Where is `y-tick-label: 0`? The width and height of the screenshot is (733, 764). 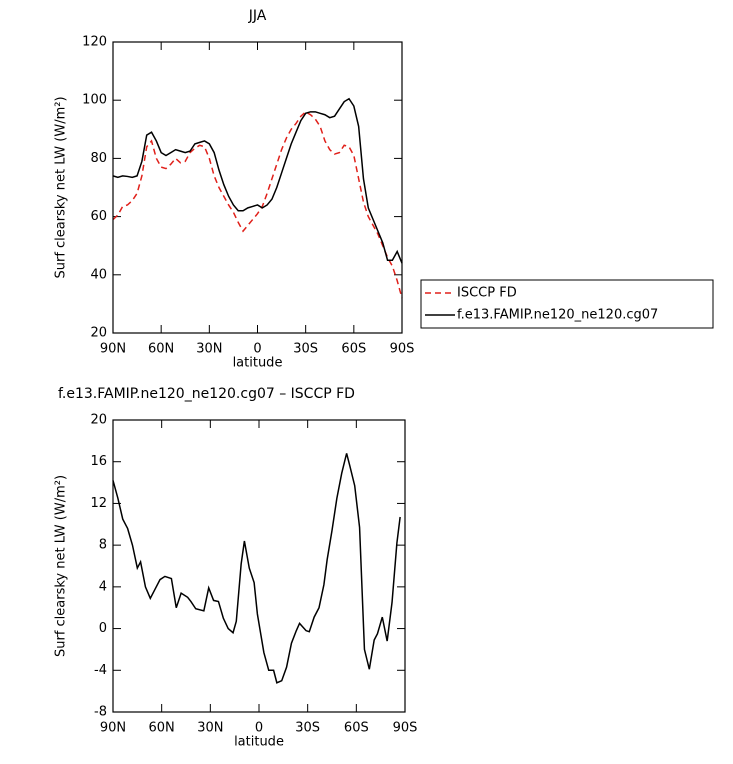 y-tick-label: 0 is located at coordinates (103, 628).